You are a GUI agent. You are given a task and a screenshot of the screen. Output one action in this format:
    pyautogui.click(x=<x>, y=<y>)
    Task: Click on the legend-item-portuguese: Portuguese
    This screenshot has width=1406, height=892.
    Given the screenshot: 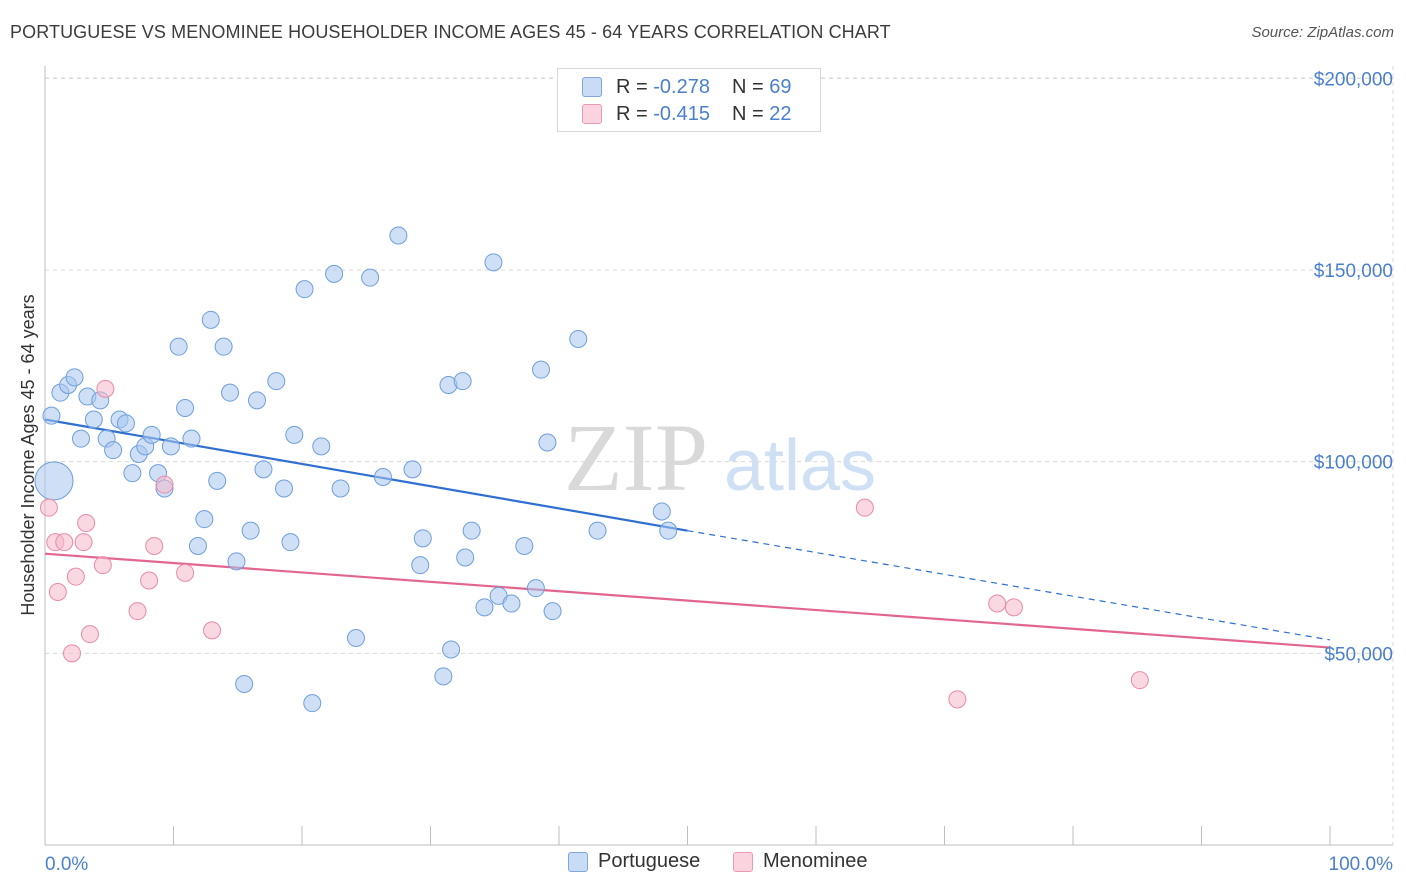 What is the action you would take?
    pyautogui.click(x=634, y=861)
    